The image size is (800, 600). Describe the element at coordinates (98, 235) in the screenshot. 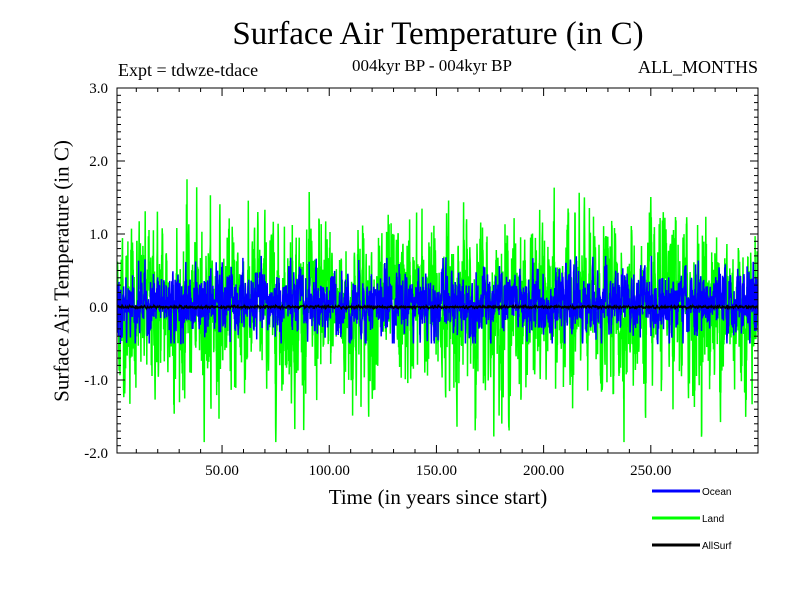

I see `y-tick-label: 1.0` at that location.